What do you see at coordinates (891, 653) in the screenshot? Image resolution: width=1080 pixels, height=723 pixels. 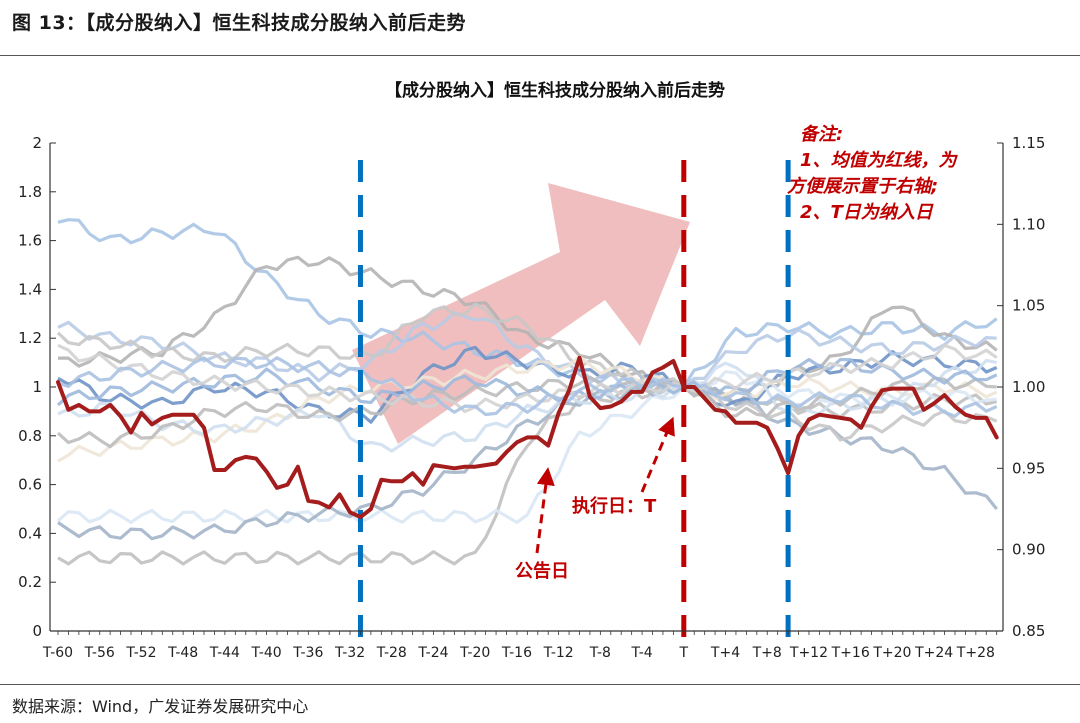 I see `x-tick-label: T+20` at bounding box center [891, 653].